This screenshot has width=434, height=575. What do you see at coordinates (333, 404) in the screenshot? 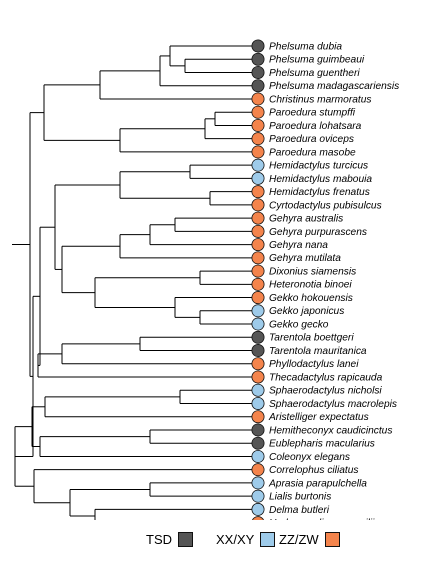
I see `taxon-label: Sphaerodactylus macrolepis` at bounding box center [333, 404].